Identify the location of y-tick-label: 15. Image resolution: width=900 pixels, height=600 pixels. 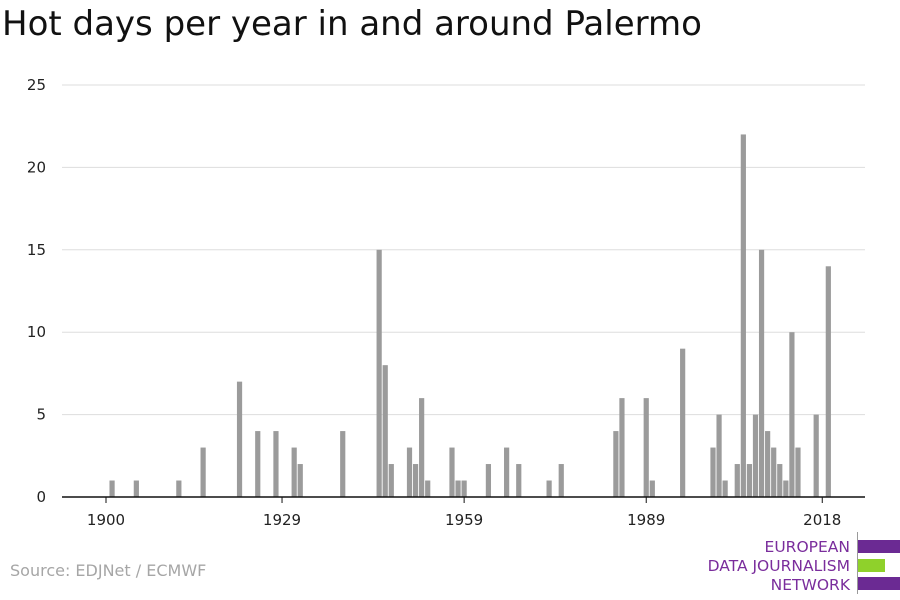
(36, 250).